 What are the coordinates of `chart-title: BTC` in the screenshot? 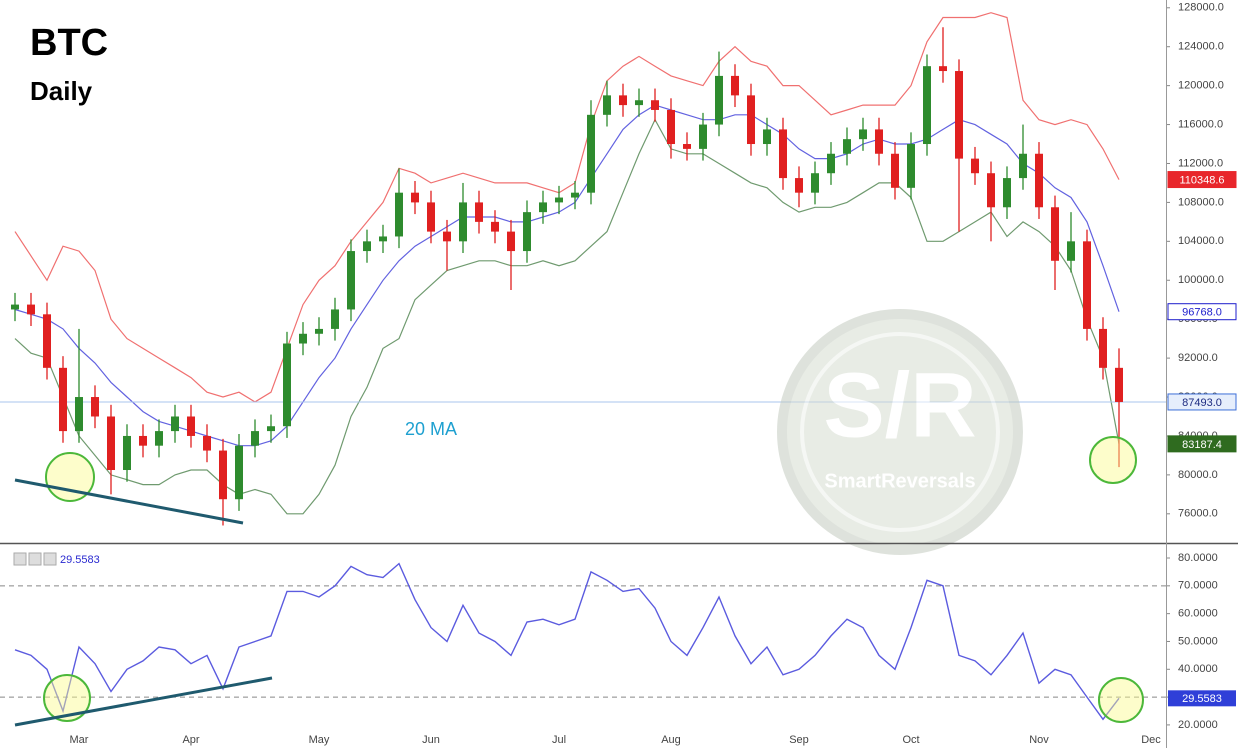 It's located at (69, 43).